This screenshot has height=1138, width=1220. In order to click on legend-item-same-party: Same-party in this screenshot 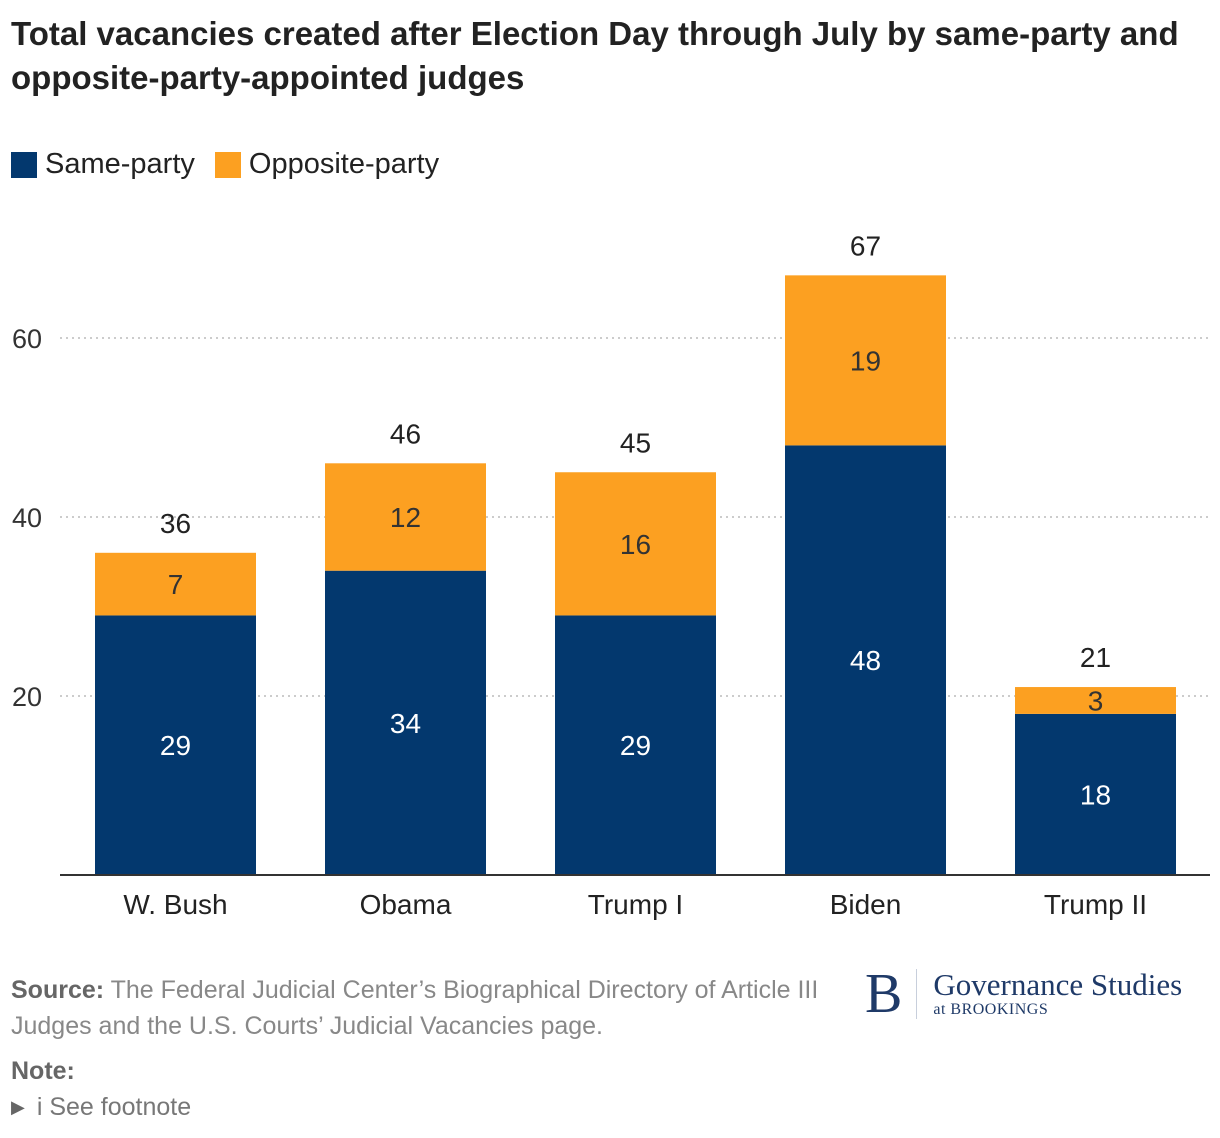, I will do `click(103, 164)`.